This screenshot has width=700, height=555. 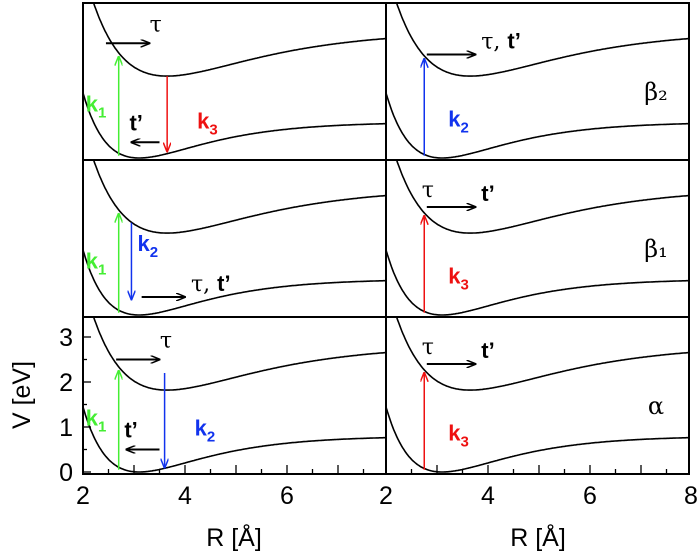 I want to click on panel-beta1-right: β₁ k3 τ t’, so click(x=537, y=238).